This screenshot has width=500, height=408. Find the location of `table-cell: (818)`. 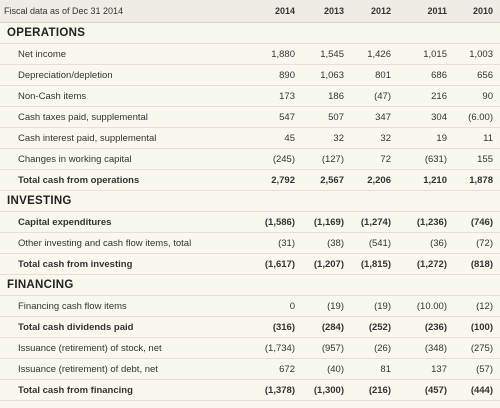

table-cell: (818) is located at coordinates (481, 264).